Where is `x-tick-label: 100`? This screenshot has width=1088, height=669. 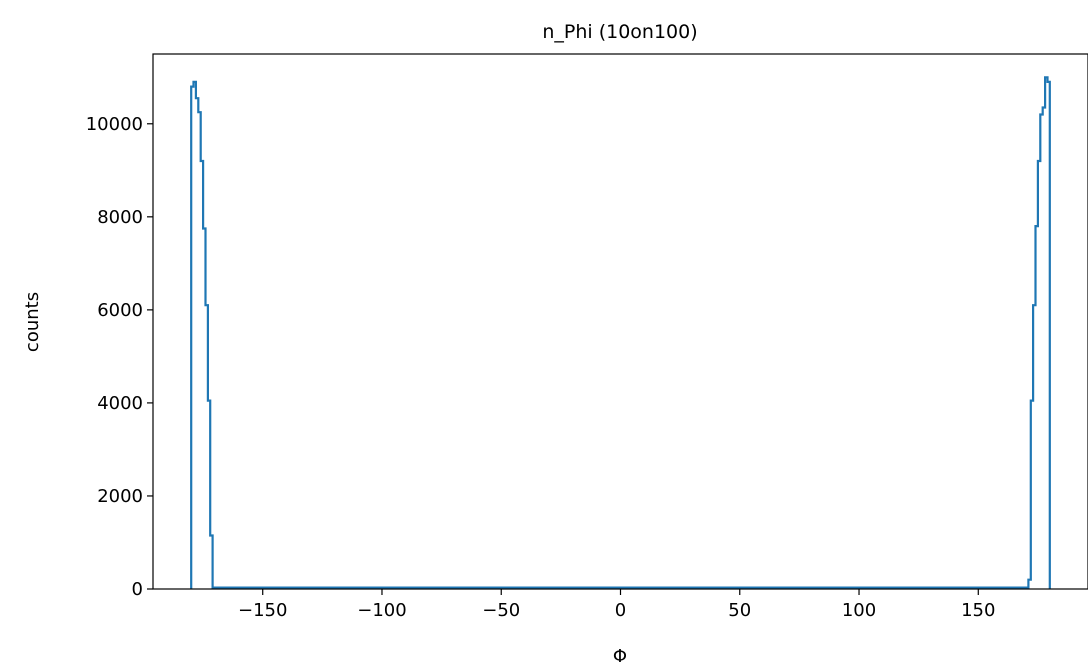 x-tick-label: 100 is located at coordinates (859, 610).